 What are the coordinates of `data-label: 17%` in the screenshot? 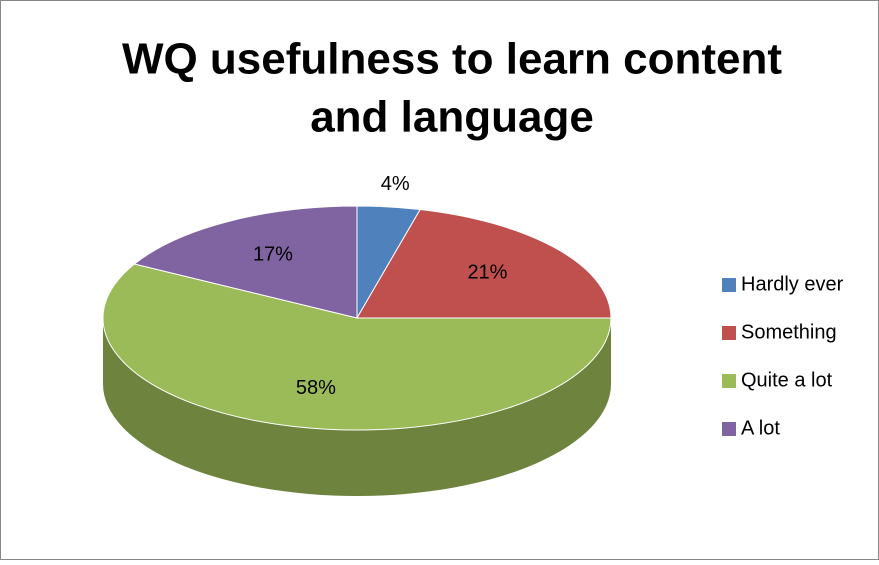 It's located at (273, 255).